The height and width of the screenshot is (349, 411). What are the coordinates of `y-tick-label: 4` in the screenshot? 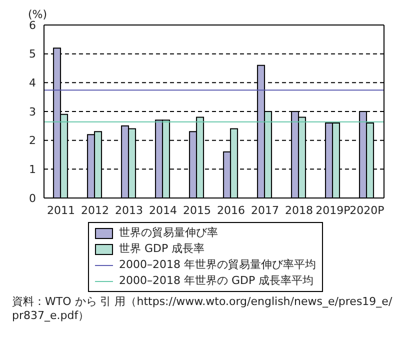 It's located at (32, 83).